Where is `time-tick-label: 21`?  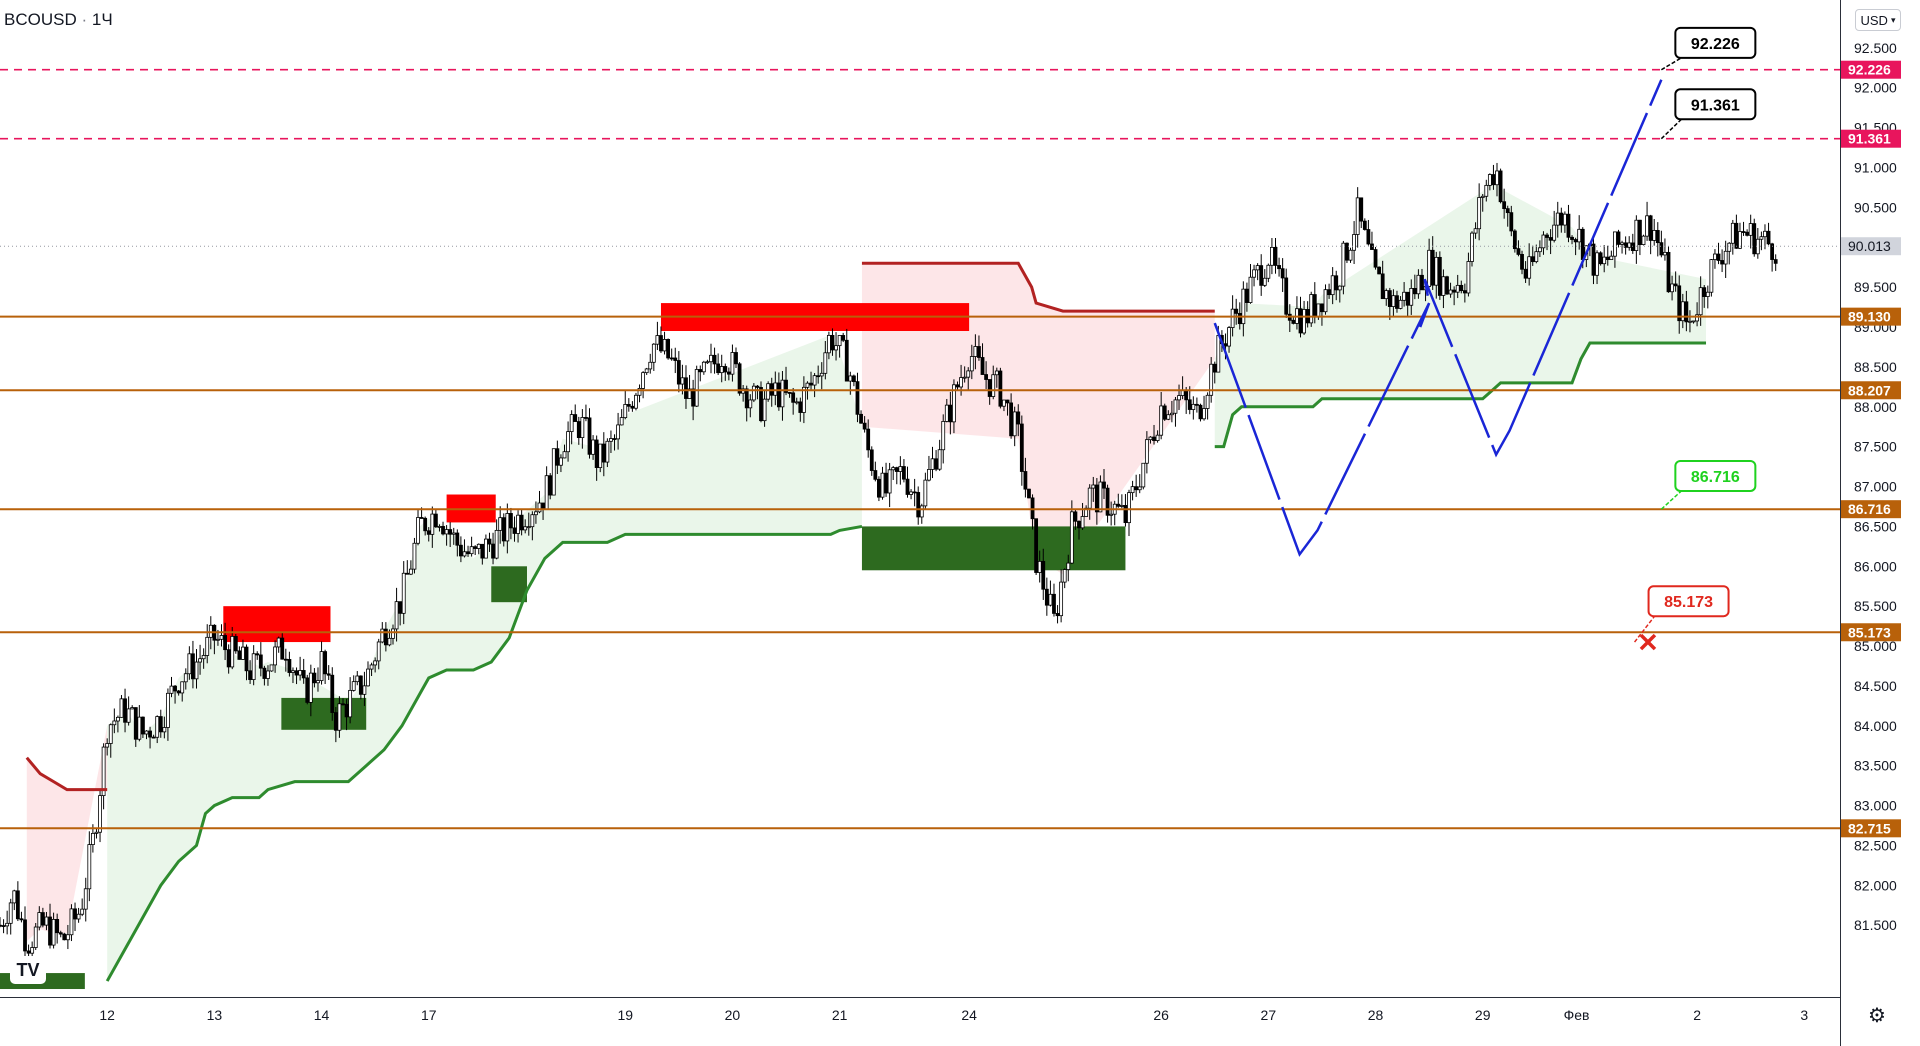
time-tick-label: 21 is located at coordinates (840, 1015).